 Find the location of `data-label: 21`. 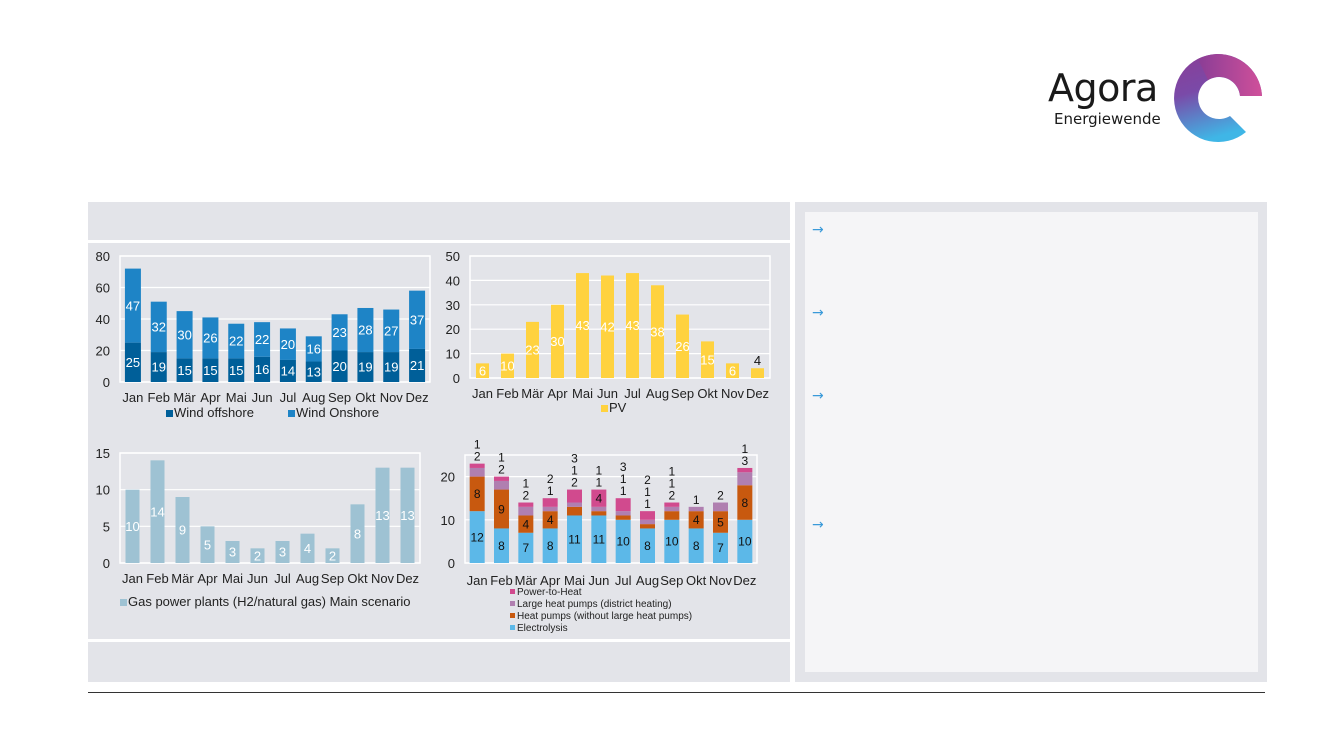

data-label: 21 is located at coordinates (417, 365).